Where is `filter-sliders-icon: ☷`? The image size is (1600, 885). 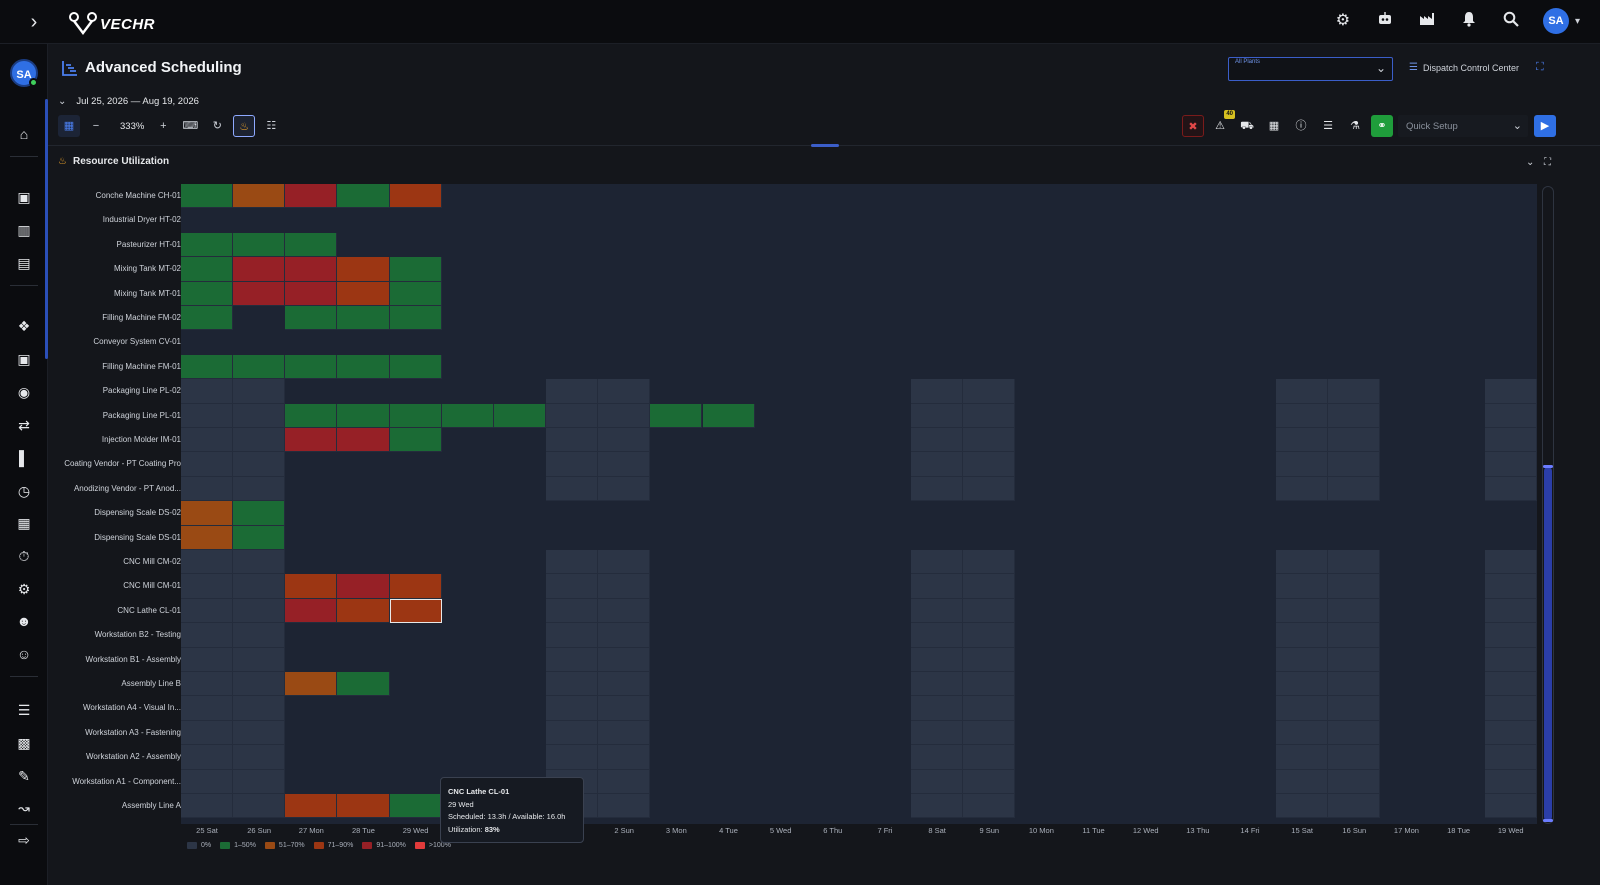 filter-sliders-icon: ☷ is located at coordinates (271, 126).